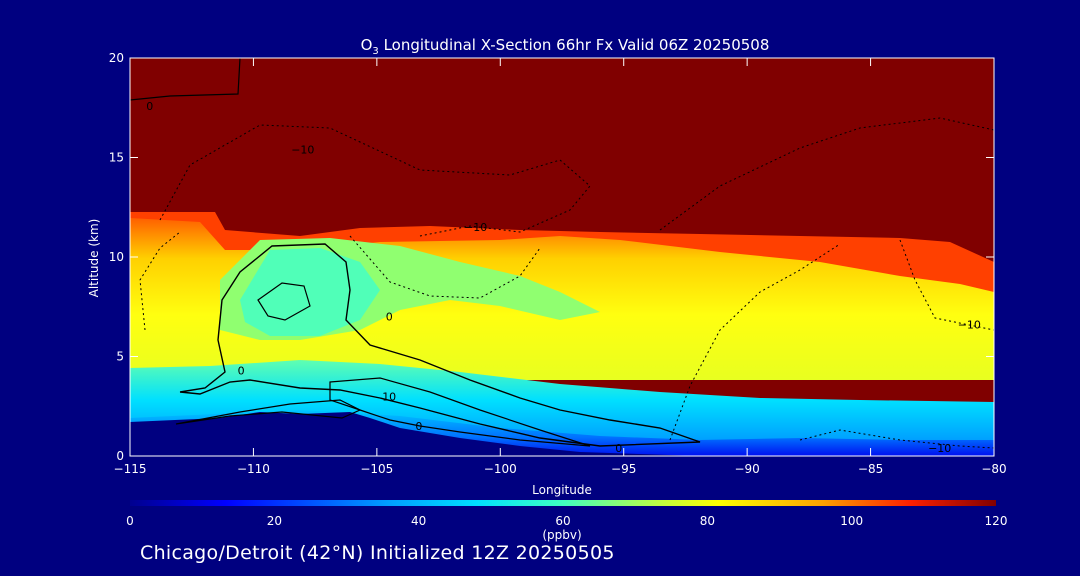 The width and height of the screenshot is (1080, 576). Describe the element at coordinates (284, 301) in the screenshot. I see `contour-zero-pocket` at that location.